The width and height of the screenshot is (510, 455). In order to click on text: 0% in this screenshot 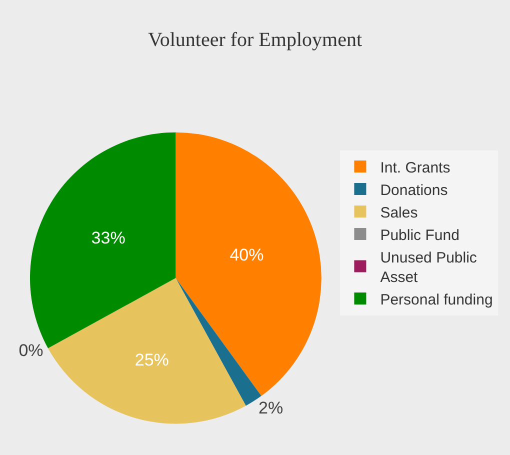, I will do `click(31, 350)`.